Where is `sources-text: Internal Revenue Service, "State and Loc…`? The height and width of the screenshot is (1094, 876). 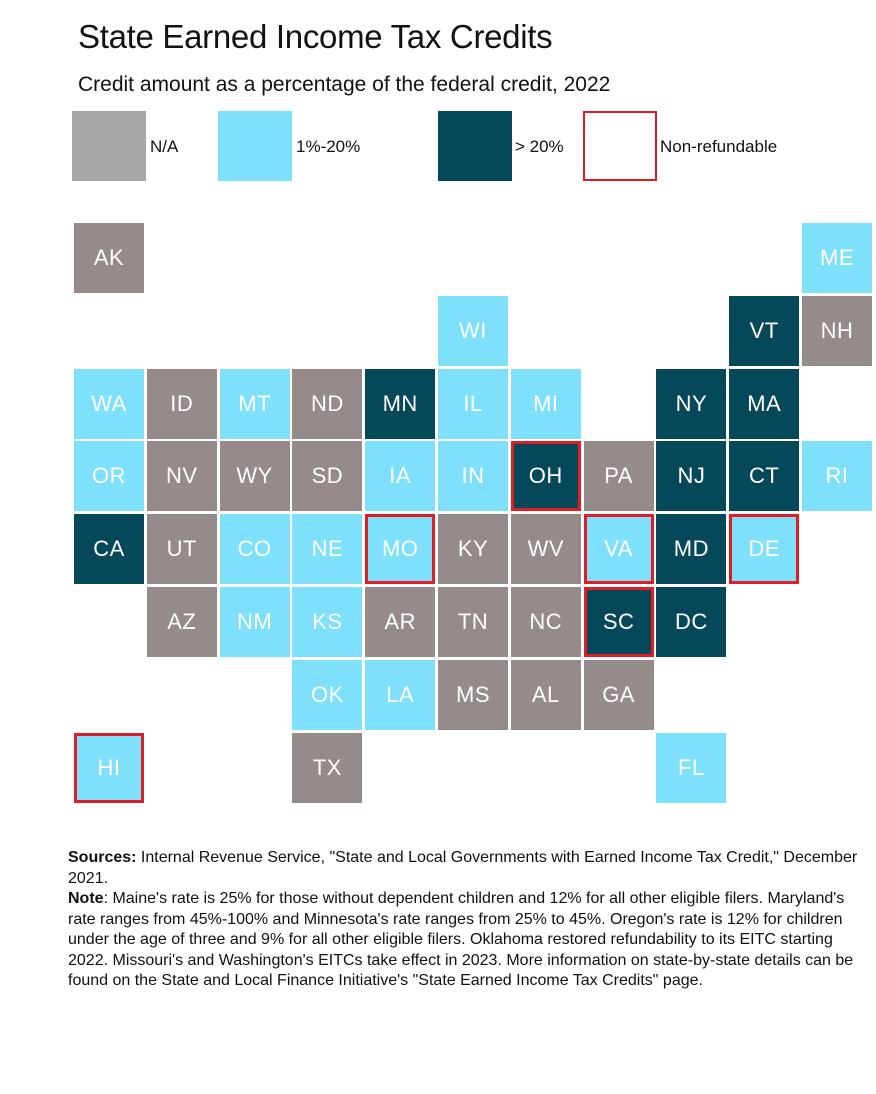 sources-text: Internal Revenue Service, "State and Loc… is located at coordinates (463, 868).